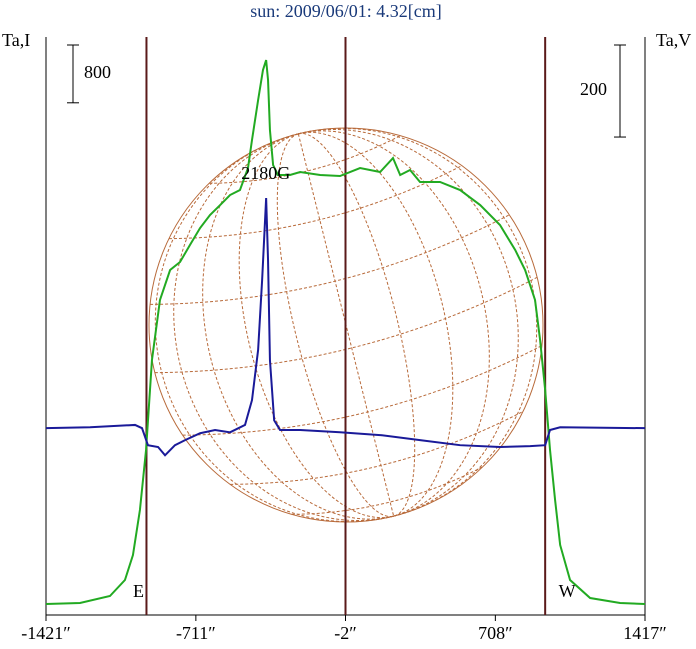  I want to click on x-tick-label: -711″, so click(196, 633).